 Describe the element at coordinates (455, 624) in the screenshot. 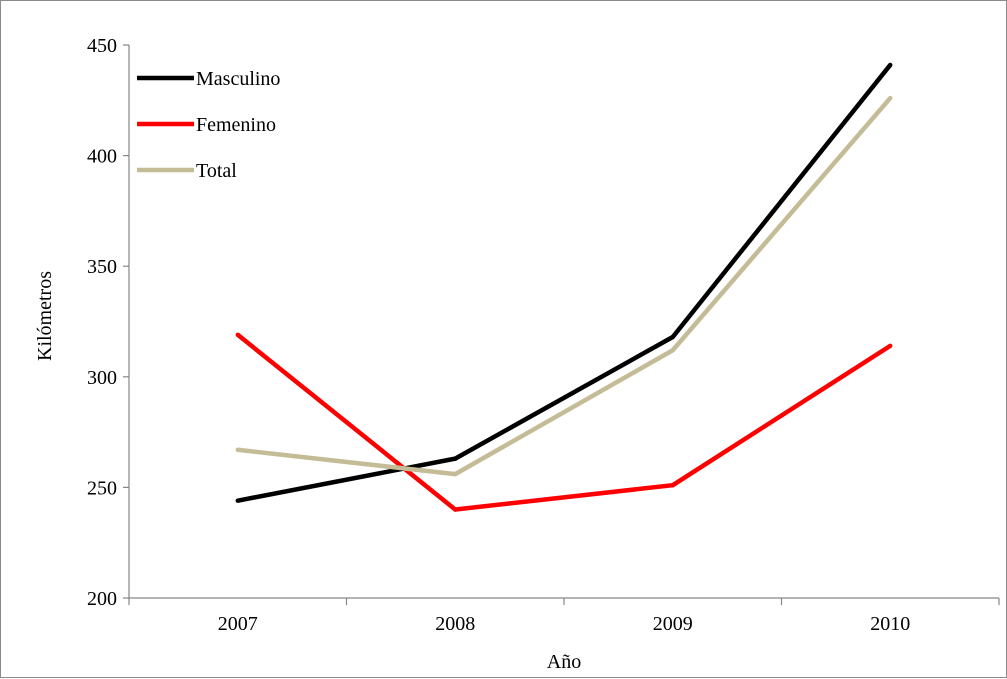

I see `x-tick-label: 2008` at that location.